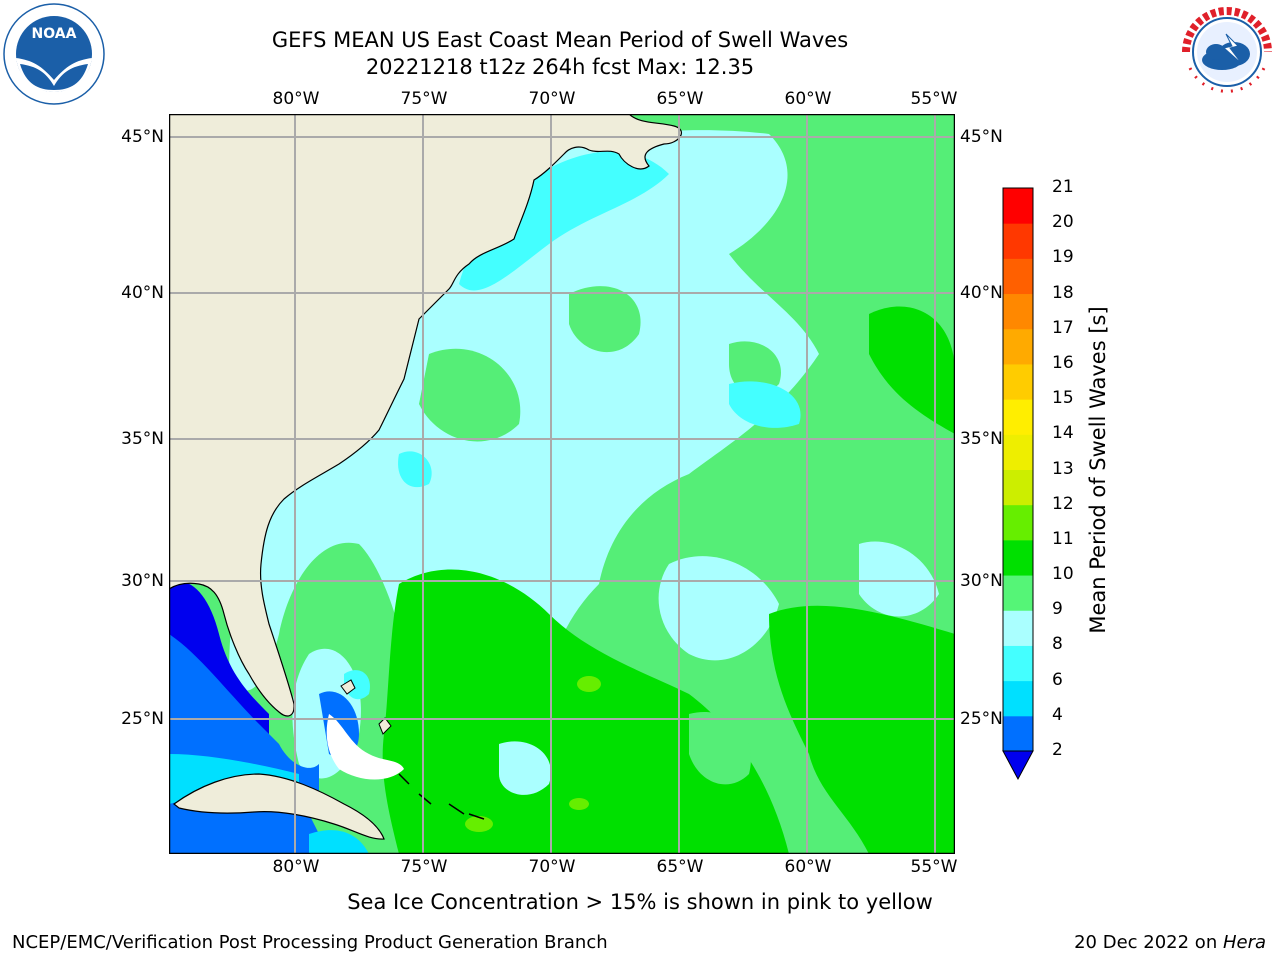 This screenshot has width=1280, height=960. I want to click on colorbar-tick-label: 9, so click(1057, 609).